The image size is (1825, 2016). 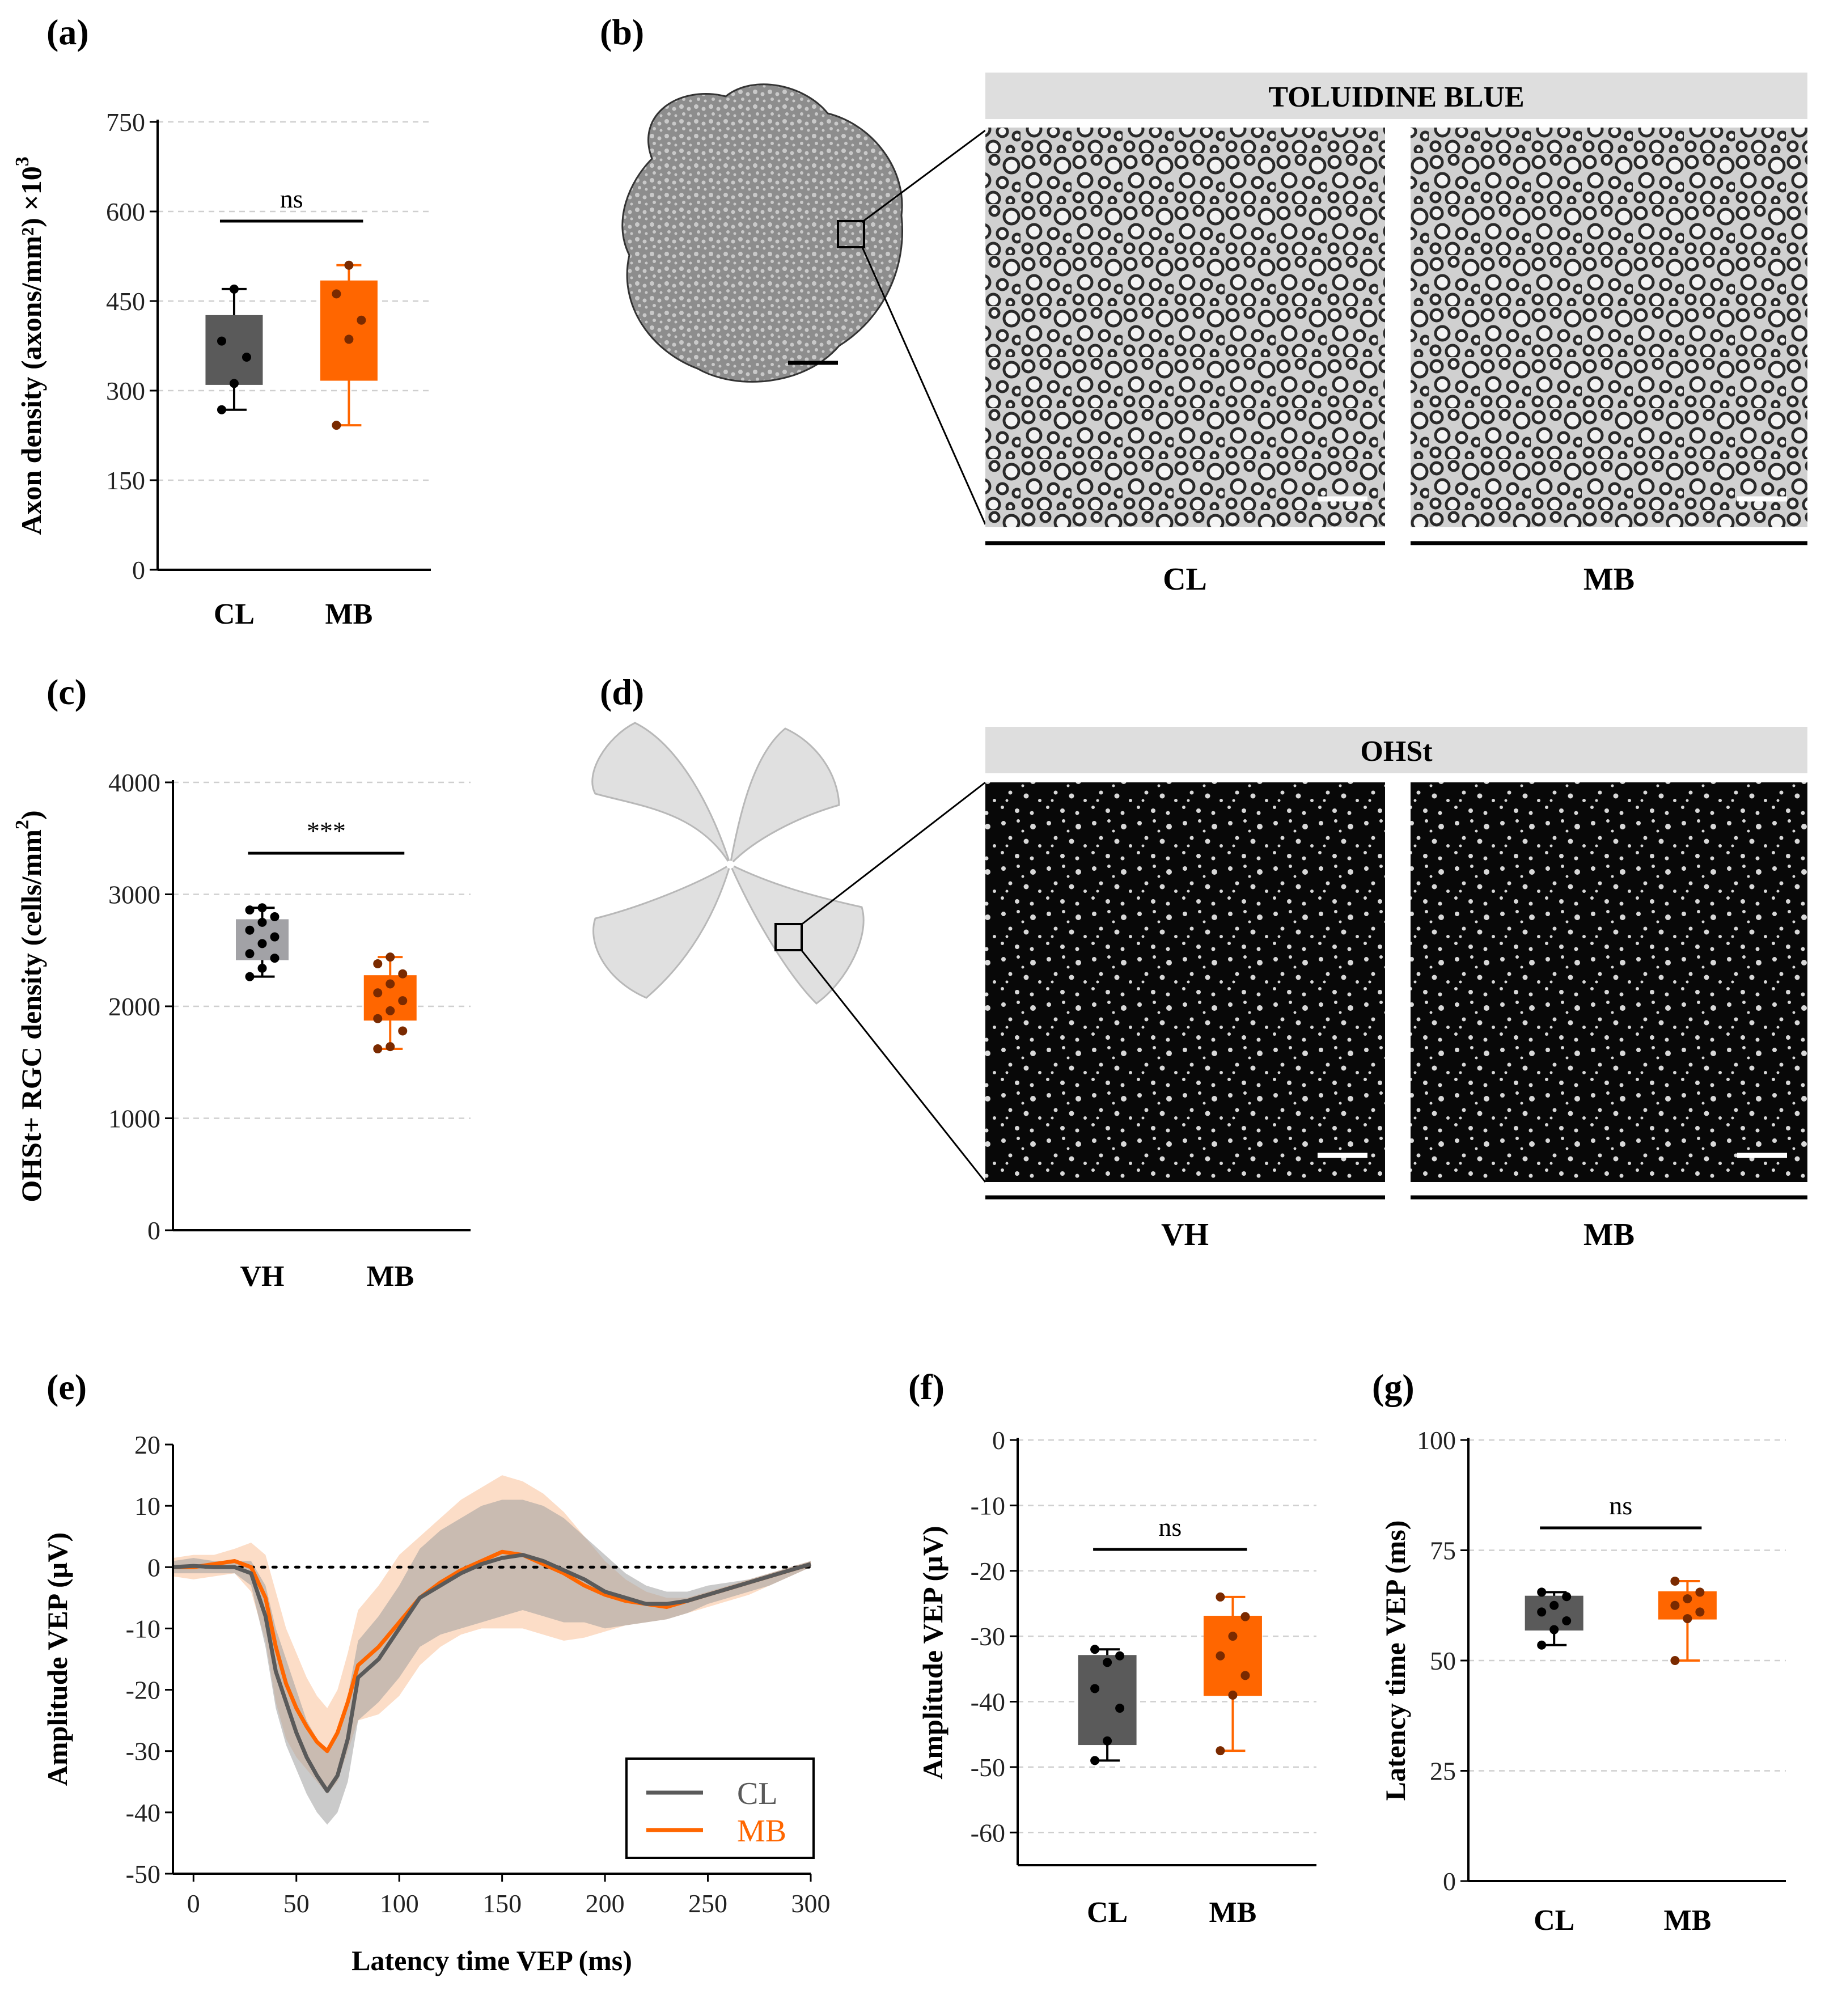 What do you see at coordinates (125, 390) in the screenshot?
I see `y-tick-label: 300` at bounding box center [125, 390].